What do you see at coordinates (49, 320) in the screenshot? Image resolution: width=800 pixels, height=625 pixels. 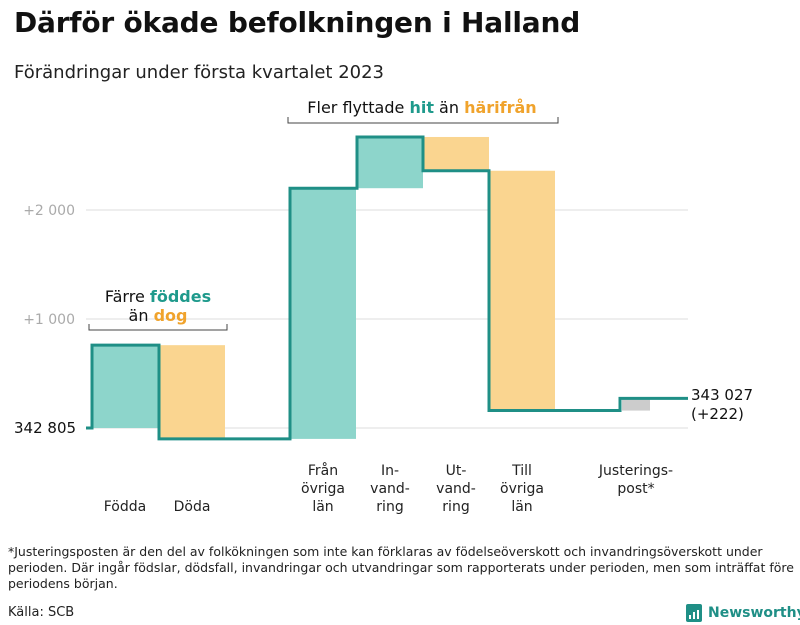 I see `y-tick-label: +1 000` at bounding box center [49, 320].